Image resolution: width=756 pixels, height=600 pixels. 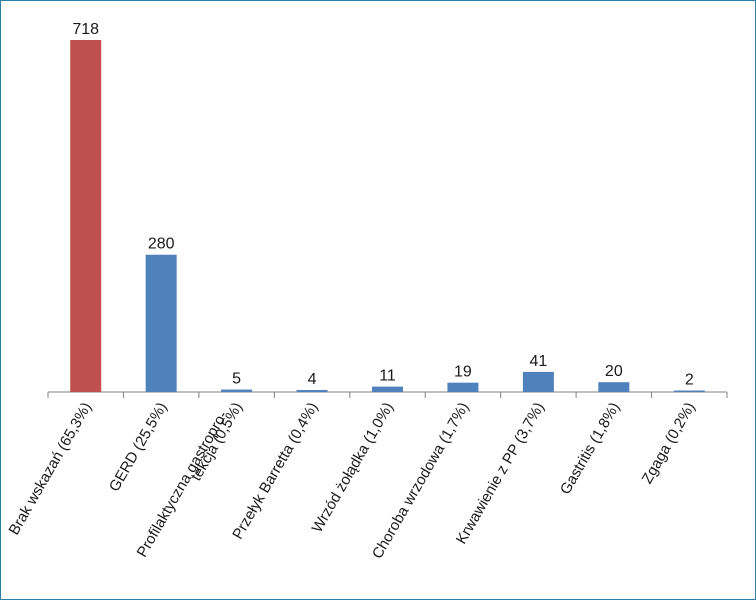 What do you see at coordinates (614, 371) in the screenshot?
I see `value-label-7: 20` at bounding box center [614, 371].